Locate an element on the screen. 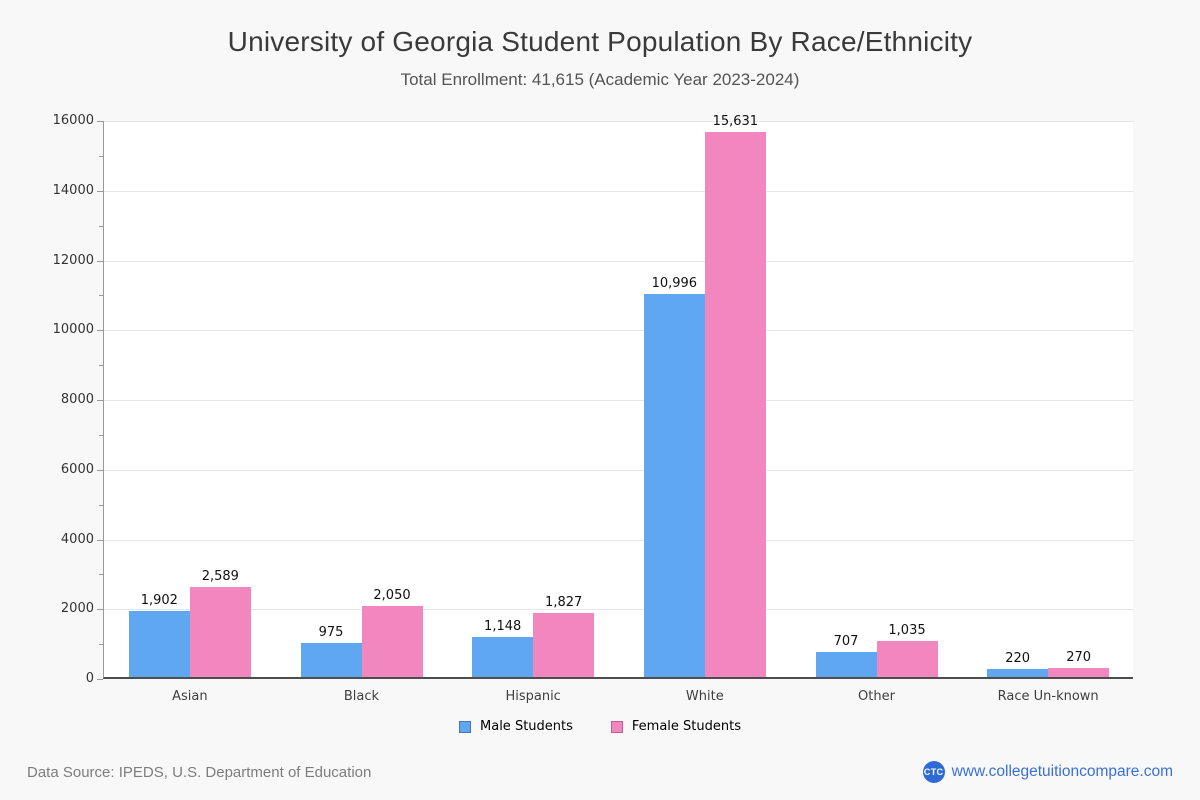 The width and height of the screenshot is (1200, 800). bar-male-students-asian is located at coordinates (159, 643).